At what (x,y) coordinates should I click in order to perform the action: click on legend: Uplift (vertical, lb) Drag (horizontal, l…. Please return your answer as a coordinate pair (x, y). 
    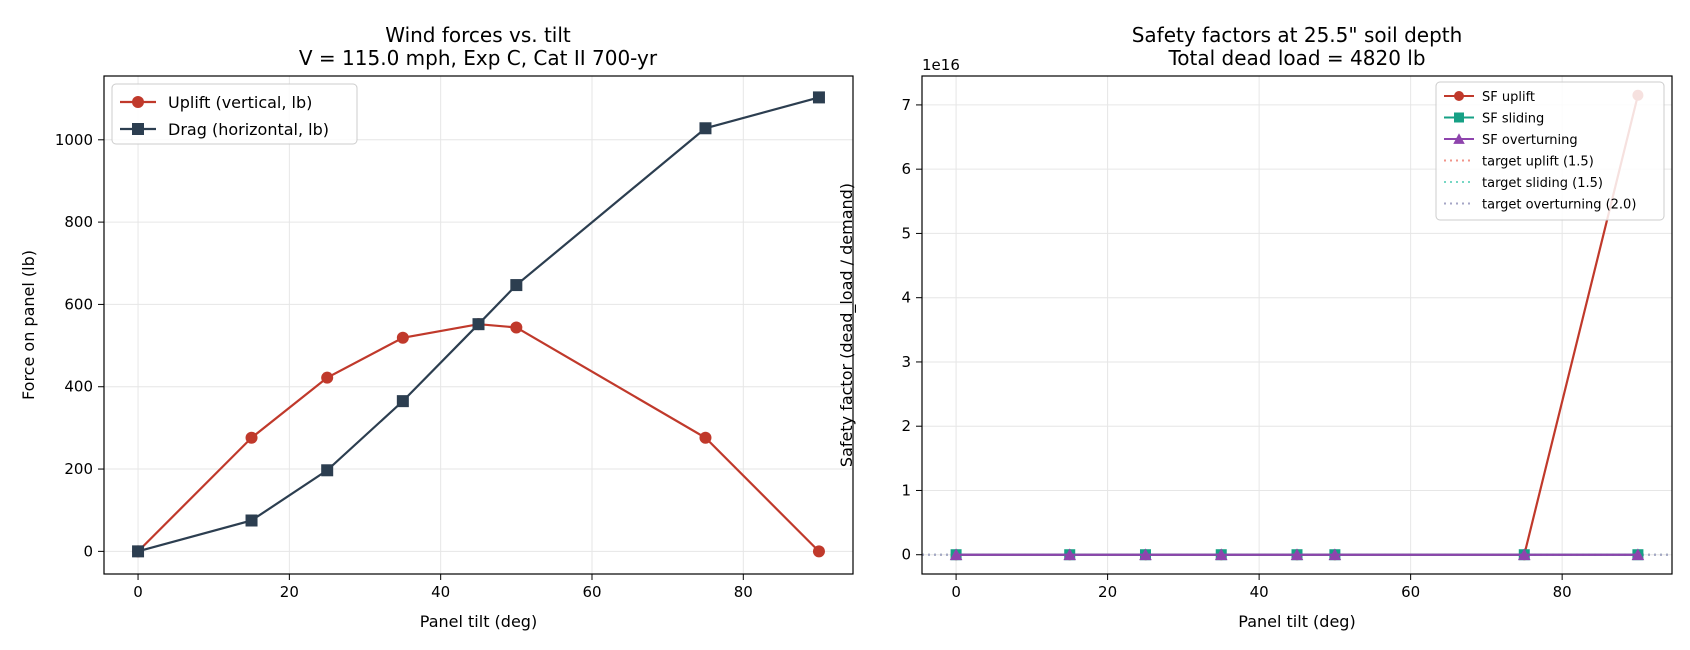
    Looking at the image, I should click on (234, 114).